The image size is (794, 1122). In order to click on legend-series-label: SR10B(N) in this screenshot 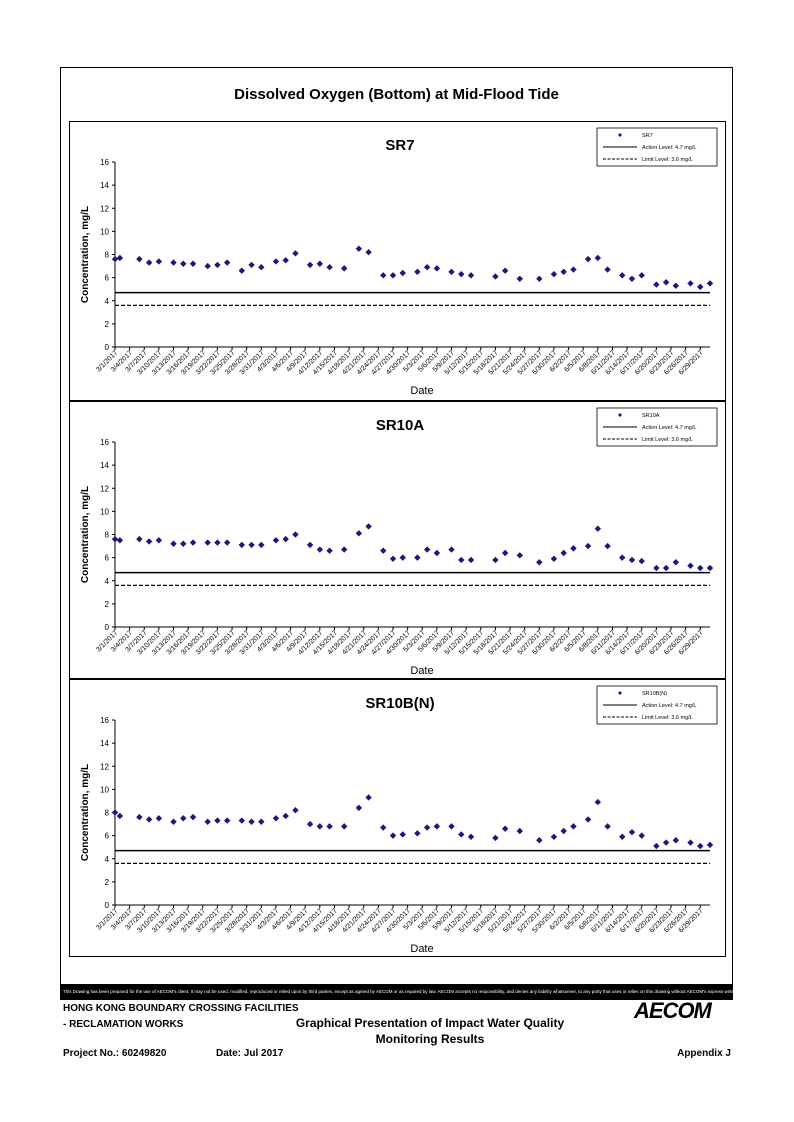, I will do `click(654, 694)`.